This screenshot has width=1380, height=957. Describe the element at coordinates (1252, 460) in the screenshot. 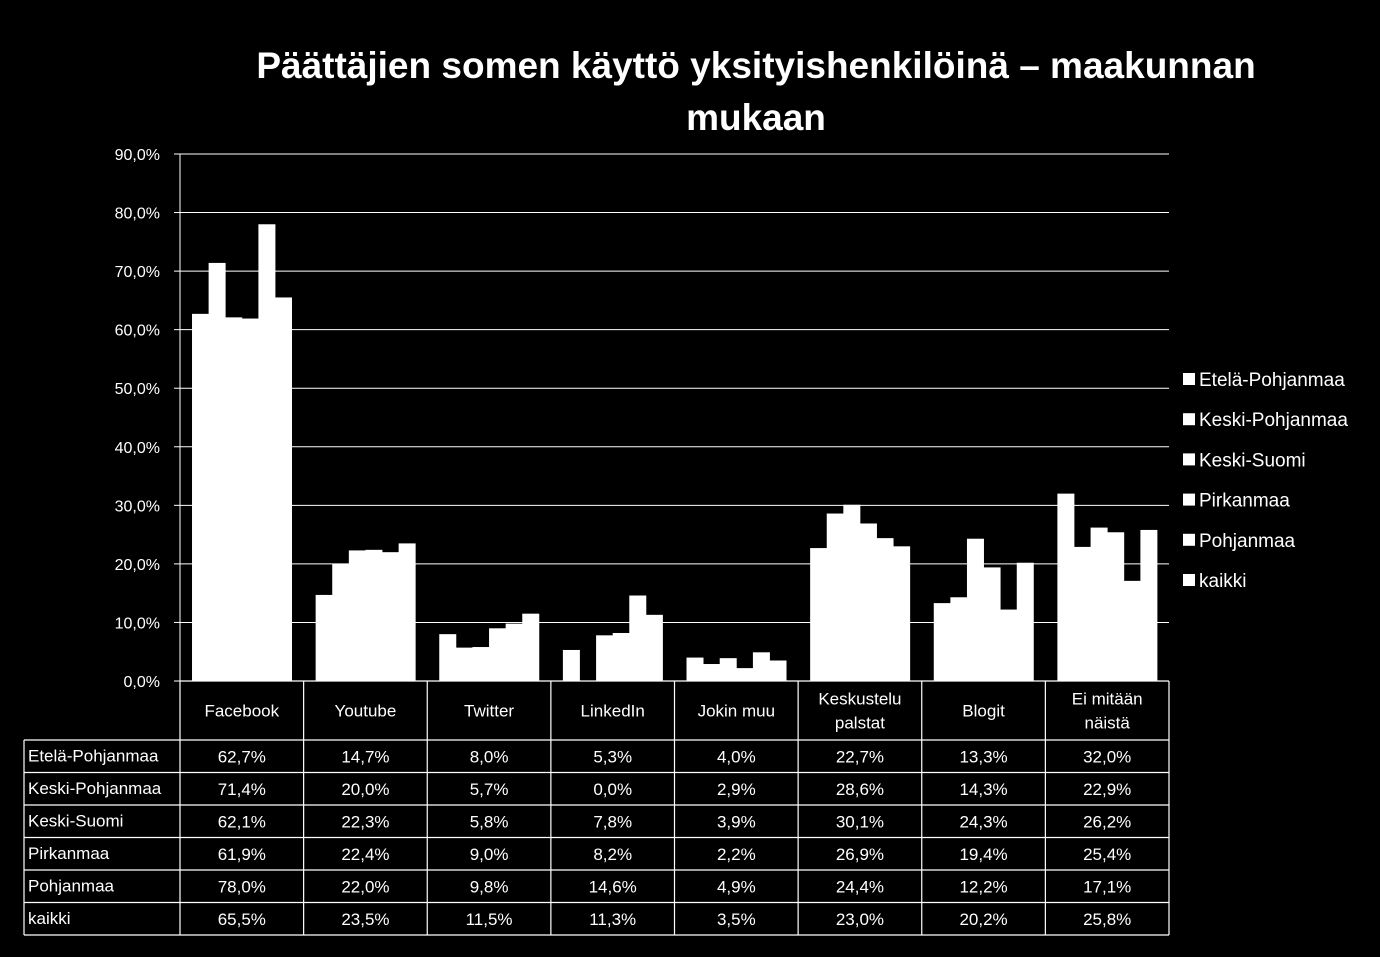

I see `legend-label: Keski-Suomi` at that location.